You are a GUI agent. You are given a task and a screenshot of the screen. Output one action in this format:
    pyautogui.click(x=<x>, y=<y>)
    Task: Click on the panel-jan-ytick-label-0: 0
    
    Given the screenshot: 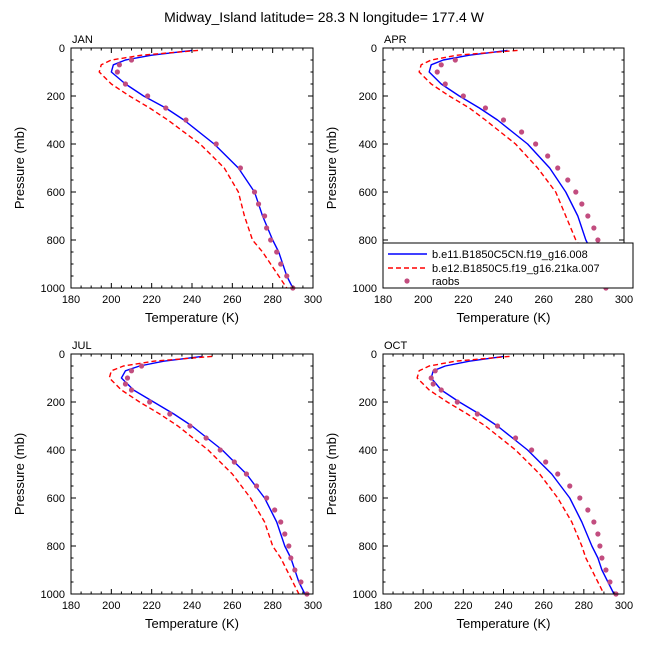 What is the action you would take?
    pyautogui.click(x=62, y=49)
    